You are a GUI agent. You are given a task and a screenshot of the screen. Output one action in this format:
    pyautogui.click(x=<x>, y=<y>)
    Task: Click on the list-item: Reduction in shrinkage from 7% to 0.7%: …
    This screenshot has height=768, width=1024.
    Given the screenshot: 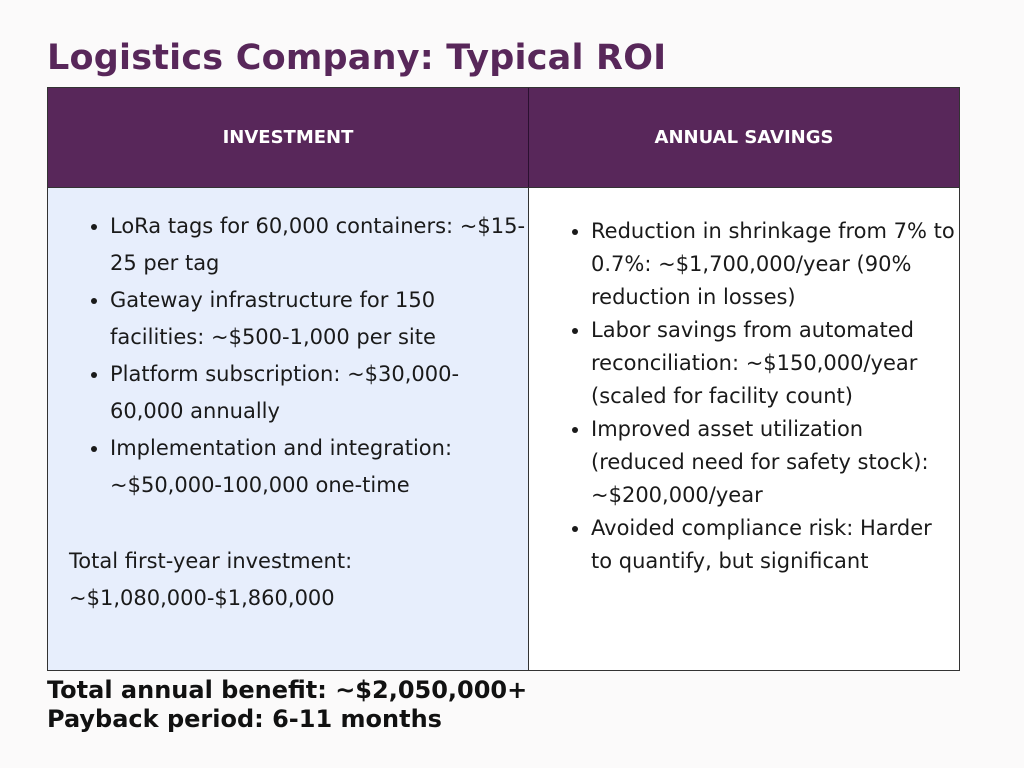 What is the action you would take?
    pyautogui.click(x=775, y=264)
    